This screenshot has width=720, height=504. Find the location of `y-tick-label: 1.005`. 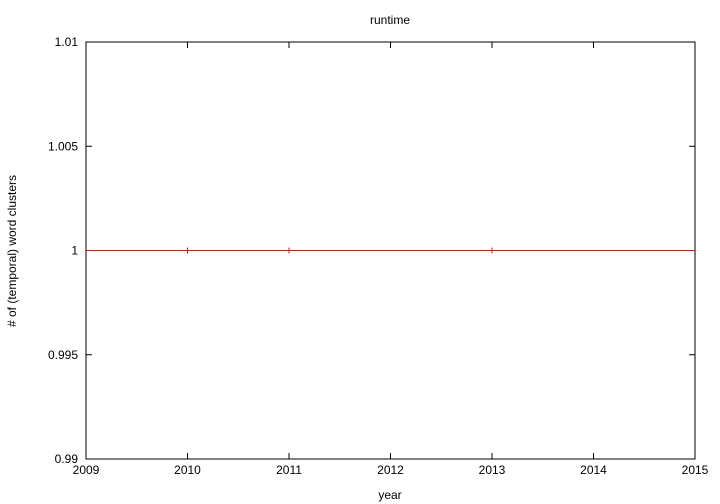

y-tick-label: 1.005 is located at coordinates (63, 146).